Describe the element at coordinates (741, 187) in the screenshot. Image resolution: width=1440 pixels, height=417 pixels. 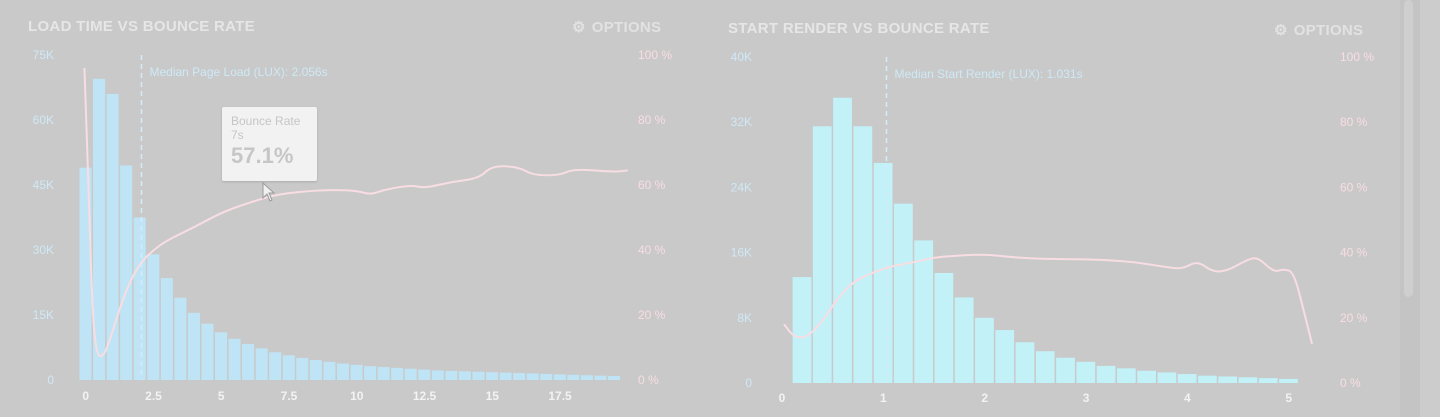
I see `y-left-tick-label: 24K` at that location.